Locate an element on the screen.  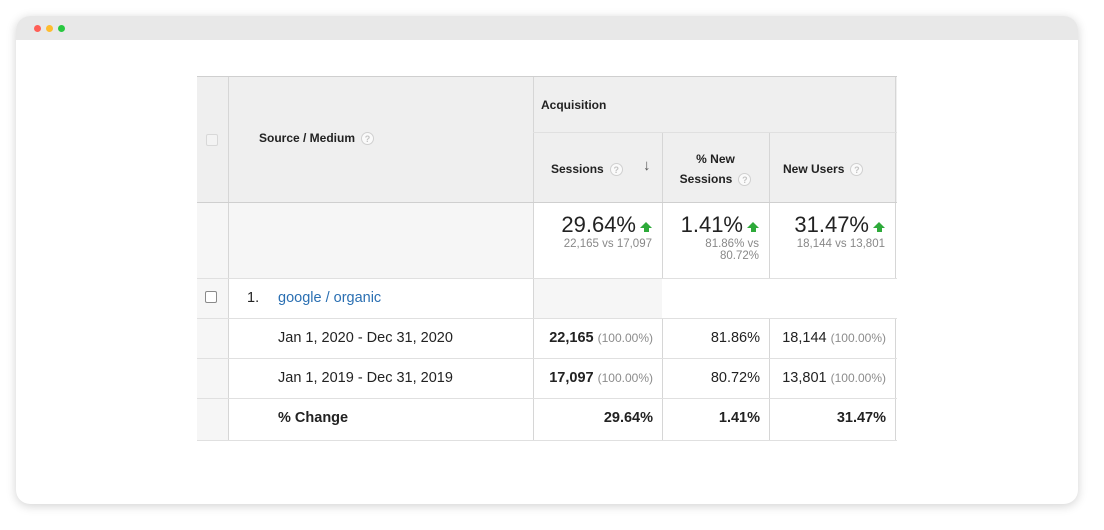
new-users-value: 13,801 (100.00%) is located at coordinates (834, 378).